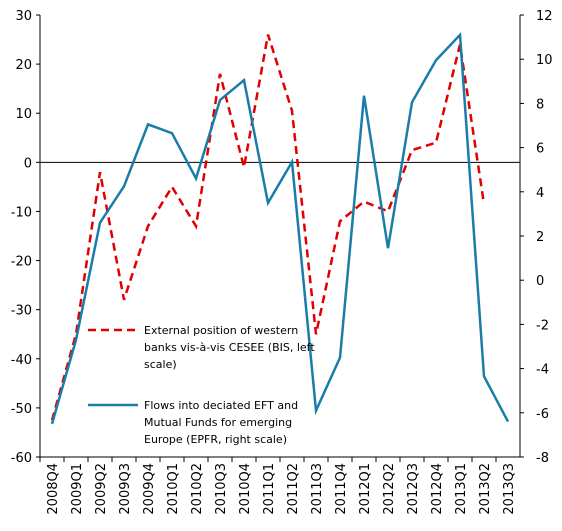  What do you see at coordinates (21, 262) in the screenshot?
I see `y-tick-label: -20` at bounding box center [21, 262].